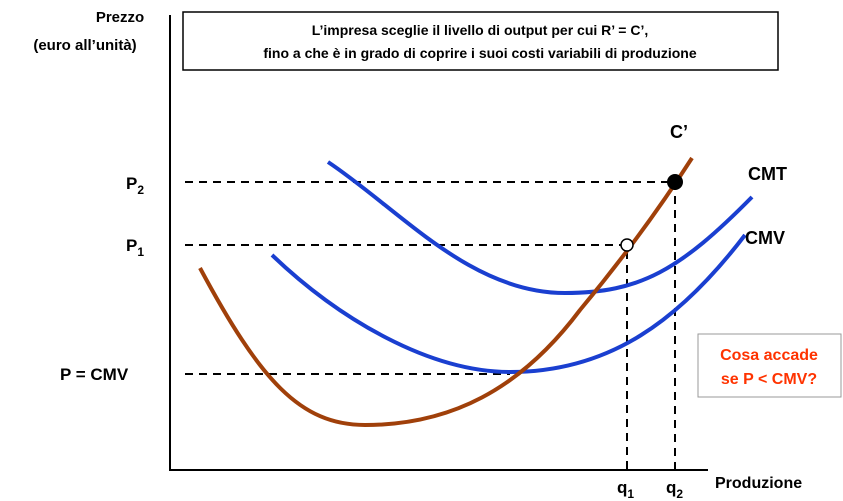 This screenshot has height=501, width=843. Describe the element at coordinates (625, 489) in the screenshot. I see `quantity-label: q1` at that location.